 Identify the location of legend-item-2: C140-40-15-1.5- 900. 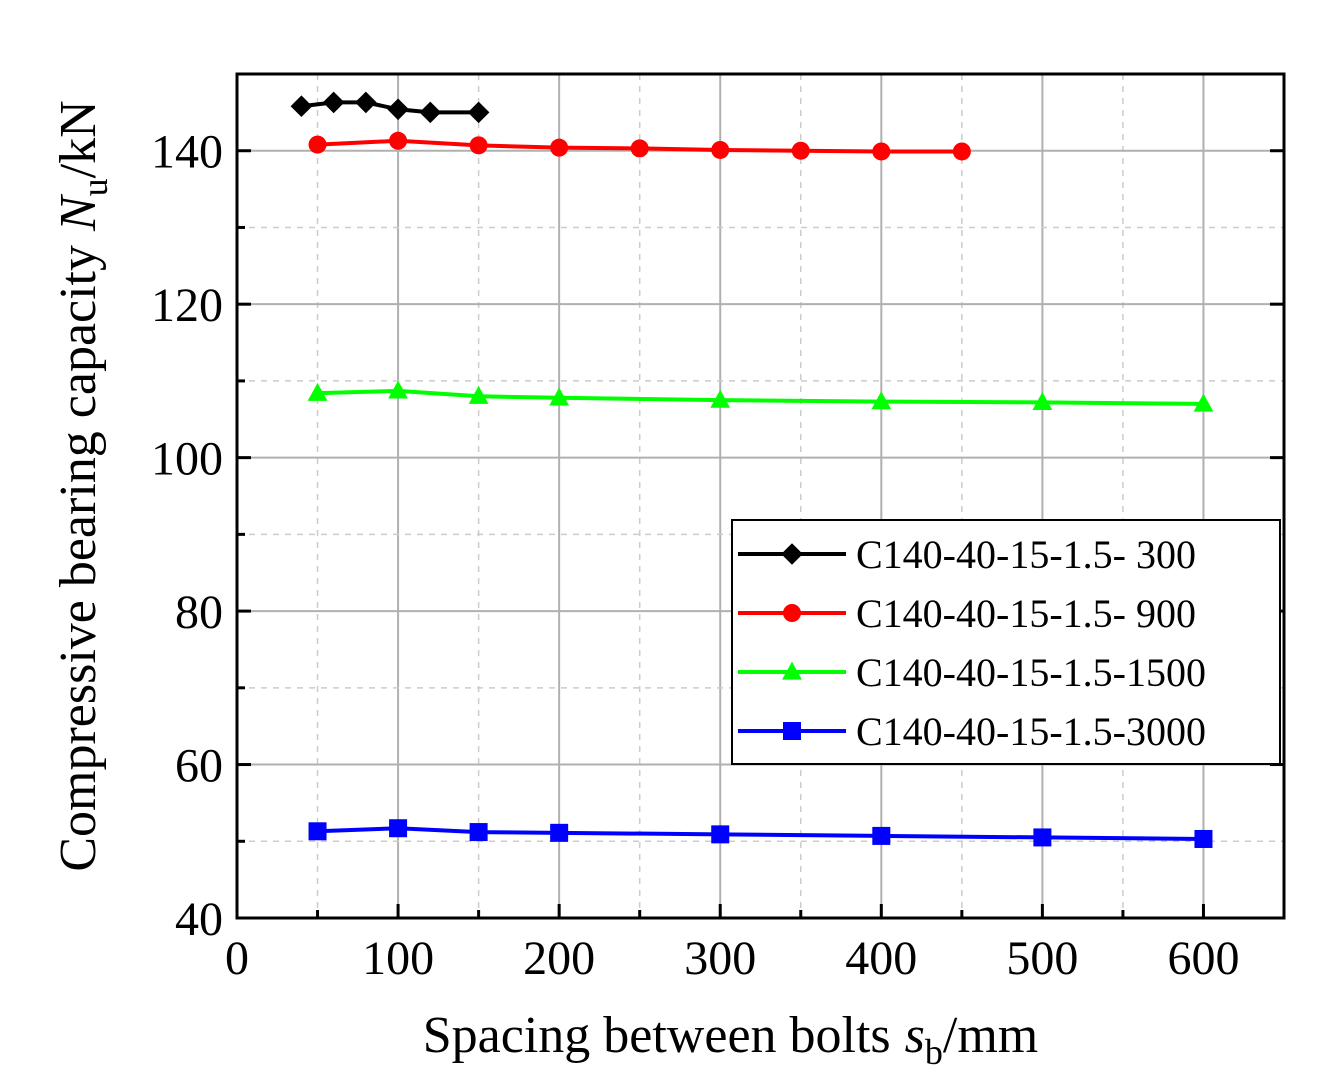
(967, 613).